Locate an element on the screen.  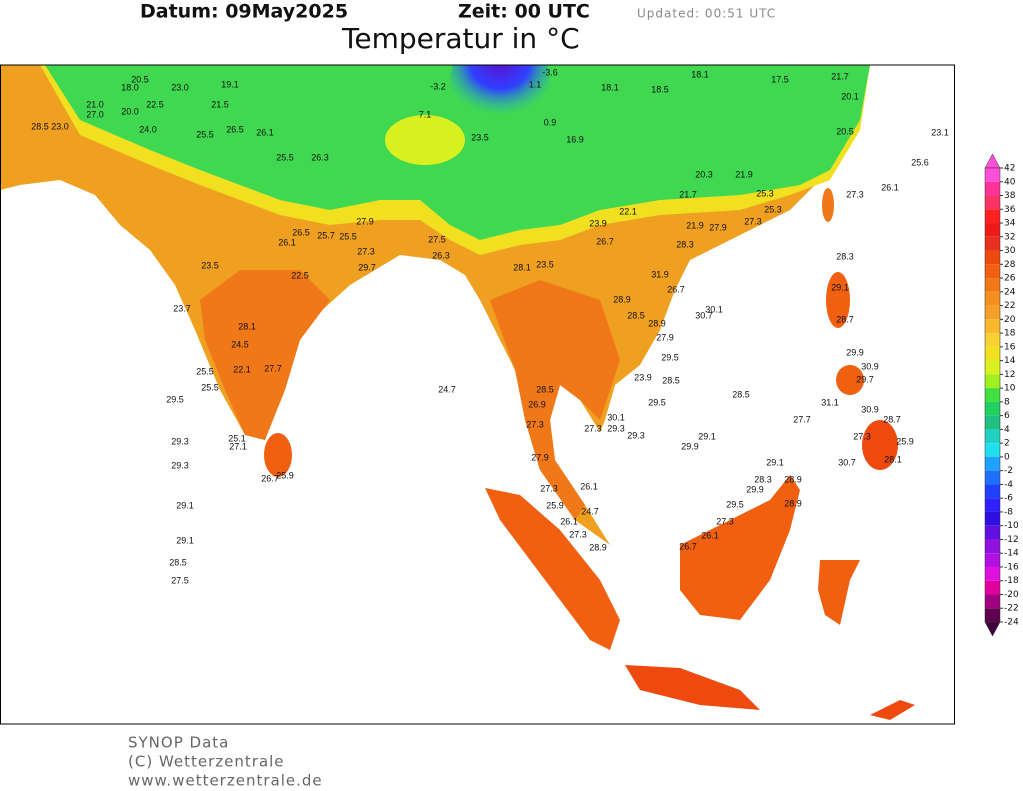
colorbar-label: 34 is located at coordinates (1010, 224).